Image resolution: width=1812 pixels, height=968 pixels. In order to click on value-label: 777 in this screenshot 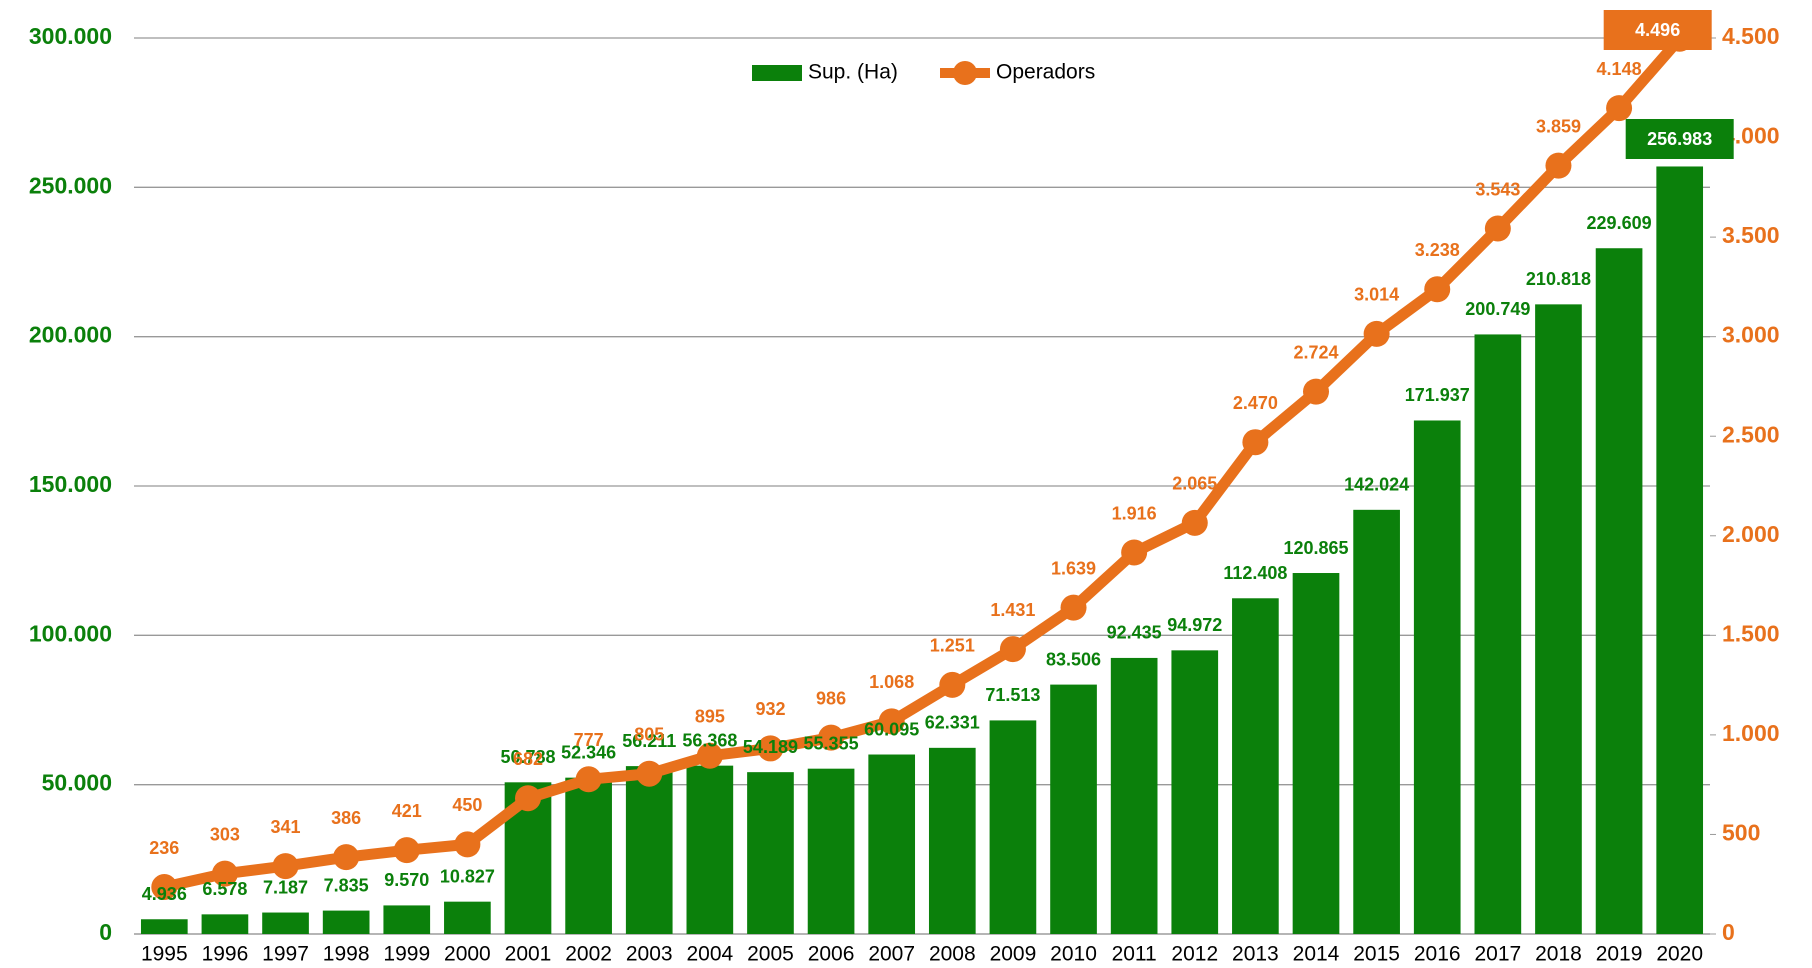, I will do `click(589, 740)`.